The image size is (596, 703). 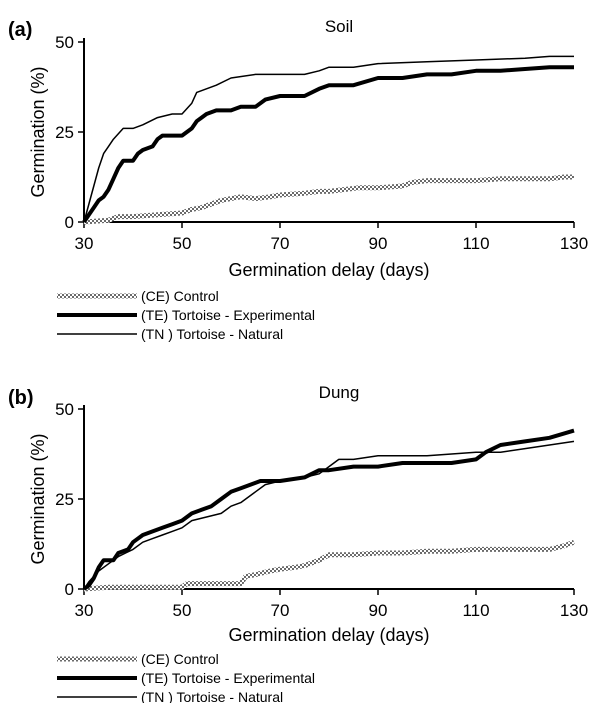 What do you see at coordinates (84, 610) in the screenshot?
I see `panel-b-x-tick-label: 30` at bounding box center [84, 610].